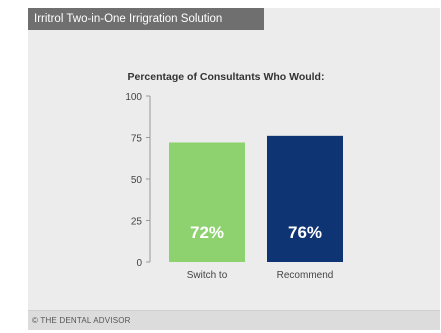 The height and width of the screenshot is (333, 441). What do you see at coordinates (207, 232) in the screenshot?
I see `bar-data-label: 72%` at bounding box center [207, 232].